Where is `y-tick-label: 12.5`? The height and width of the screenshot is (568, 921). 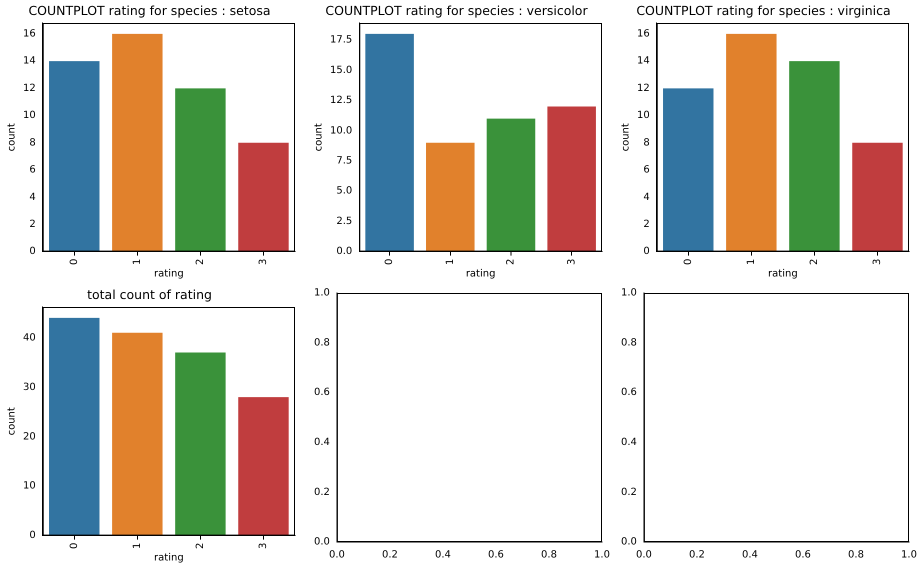 y-tick-label: 12.5 is located at coordinates (341, 100).